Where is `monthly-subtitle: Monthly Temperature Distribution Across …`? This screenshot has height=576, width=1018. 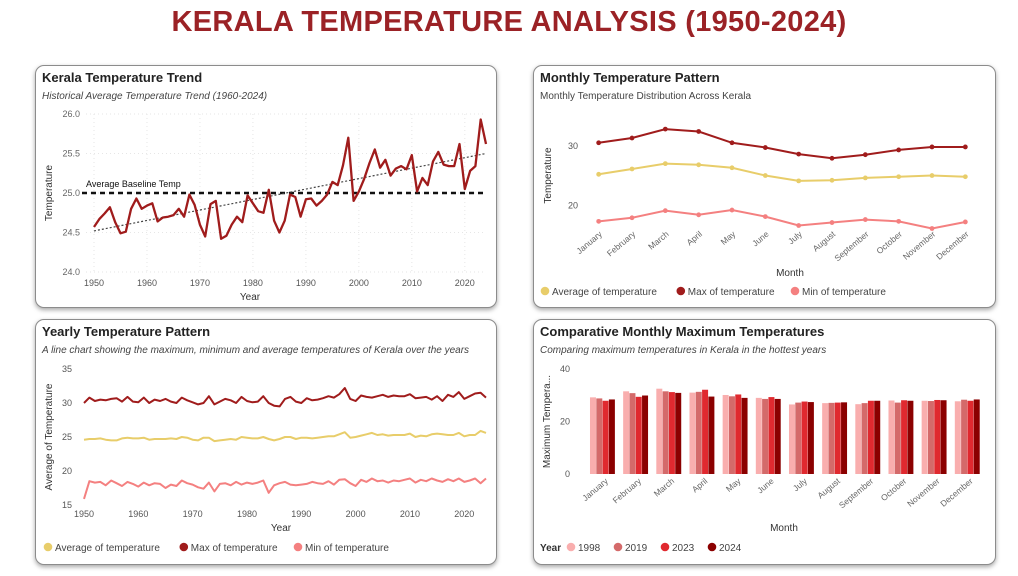
monthly-subtitle: Monthly Temperature Distribution Across … is located at coordinates (646, 96).